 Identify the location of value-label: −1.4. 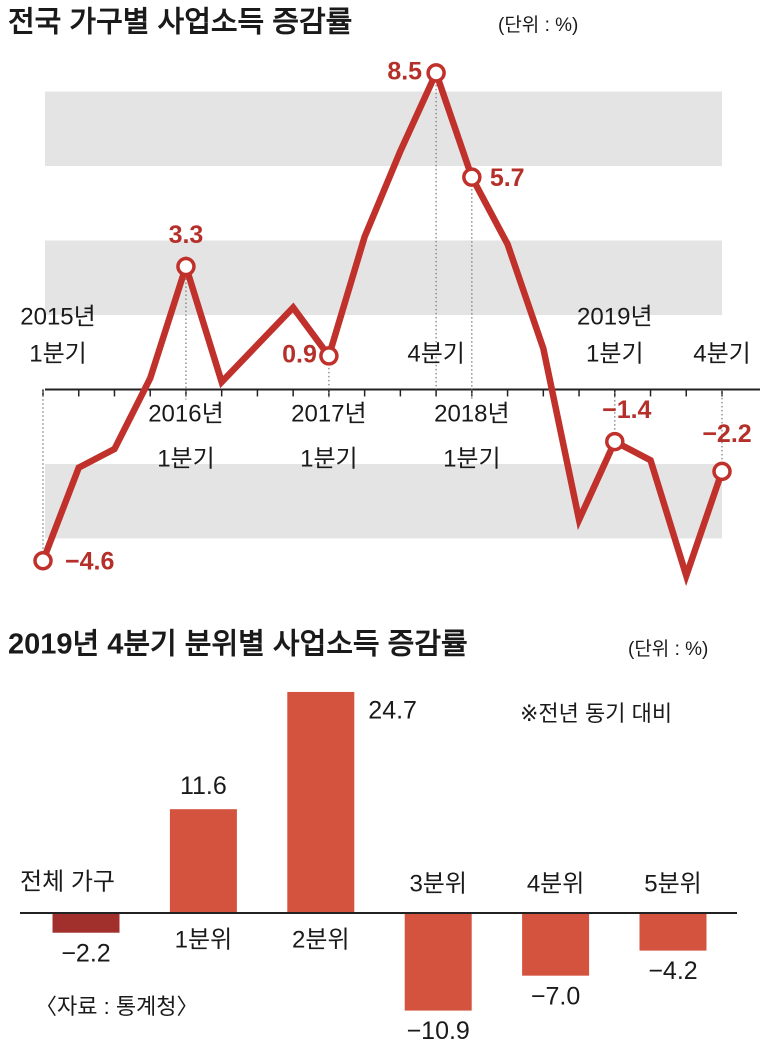
(626, 410).